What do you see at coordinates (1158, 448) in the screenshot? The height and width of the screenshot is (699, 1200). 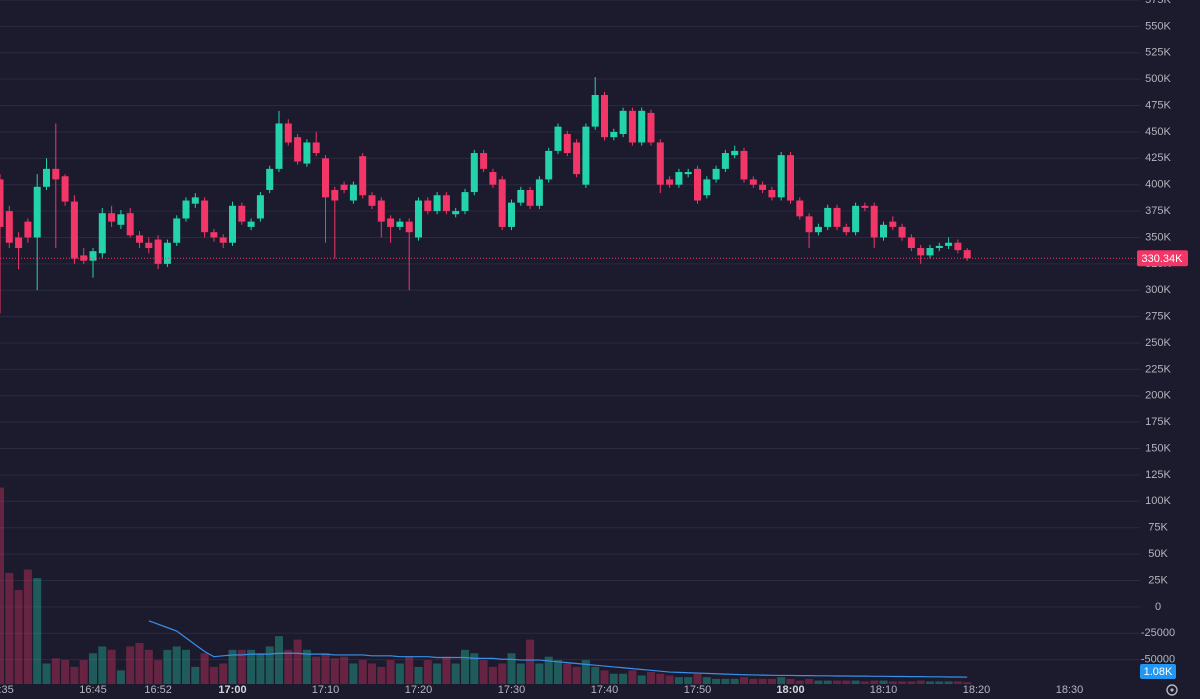 I see `y-tick-label: 150K` at bounding box center [1158, 448].